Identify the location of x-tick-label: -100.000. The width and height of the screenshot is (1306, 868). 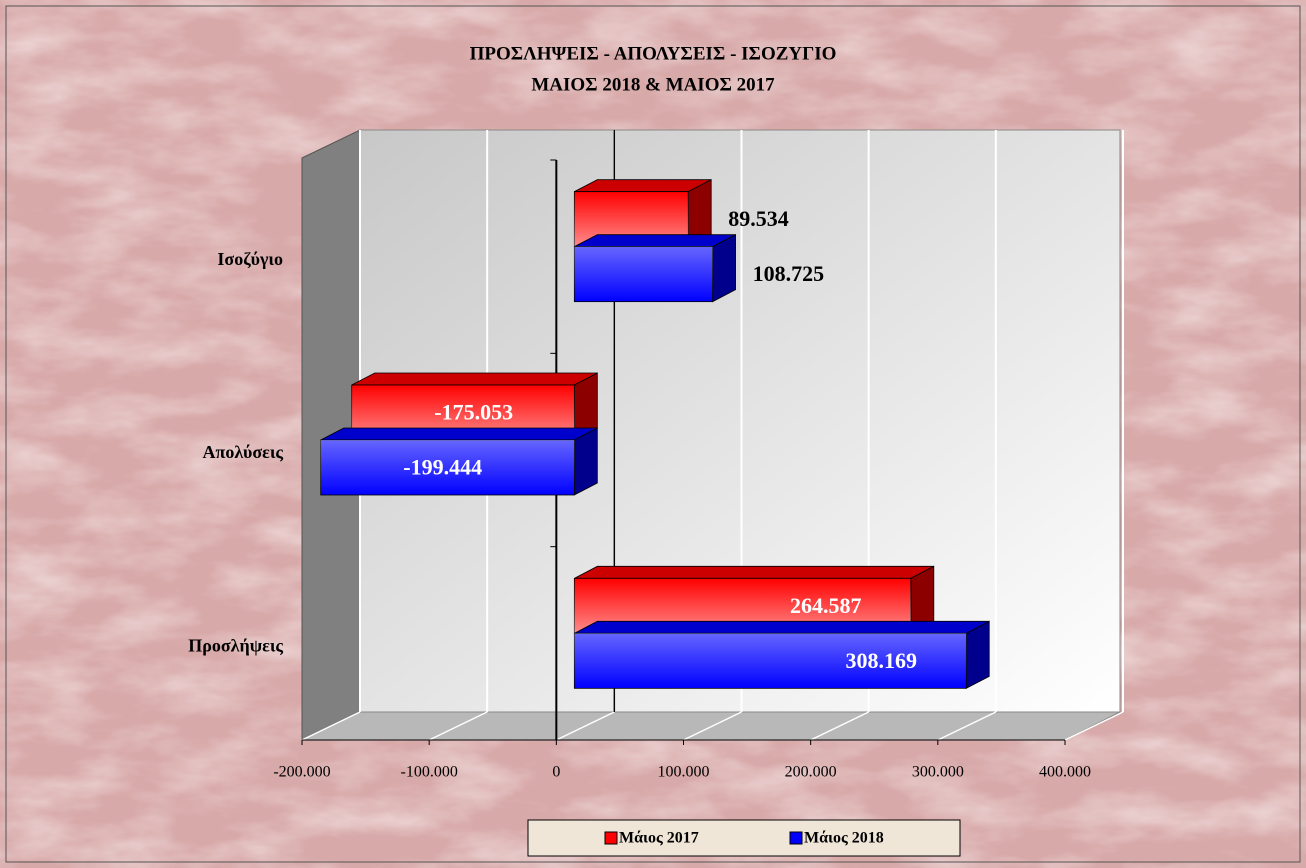
(429, 772).